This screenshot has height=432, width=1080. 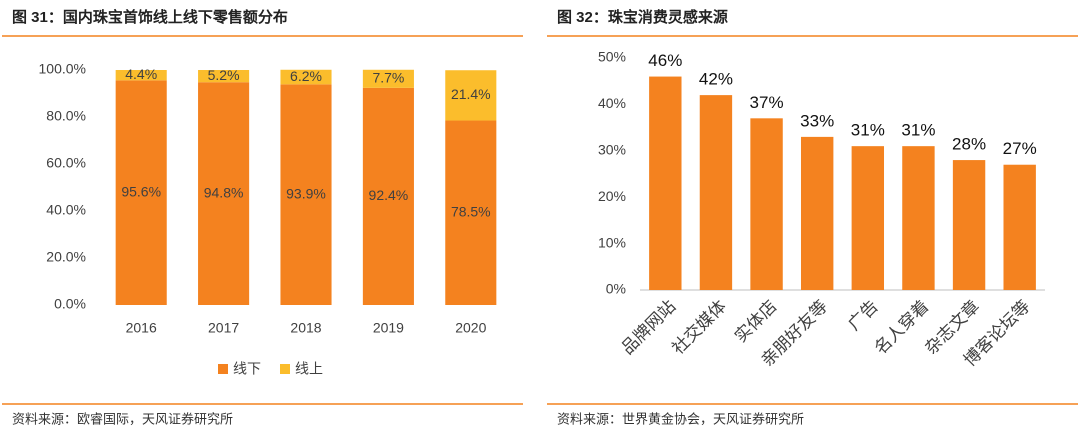 I want to click on source: 资料来源：世界黄金协会，天风证券研究所, so click(x=680, y=418).